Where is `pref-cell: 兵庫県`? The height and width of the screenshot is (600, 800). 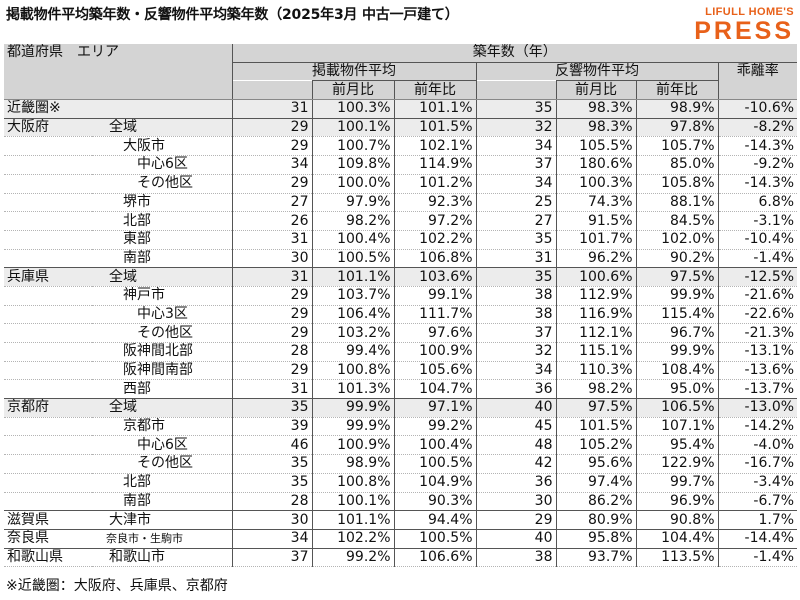 pref-cell: 兵庫県 is located at coordinates (48, 277).